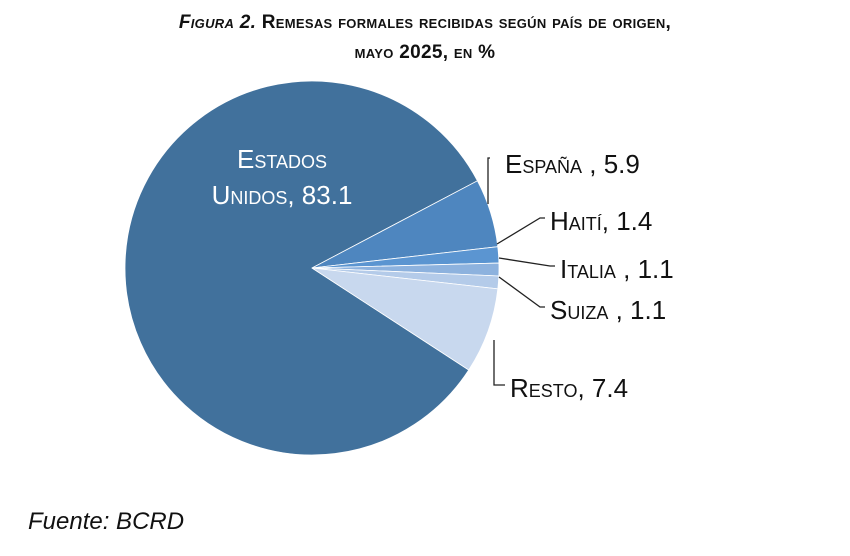 The width and height of the screenshot is (850, 556). Describe the element at coordinates (608, 310) in the screenshot. I see `data-label-suiza: Suiza , 1.1` at that location.